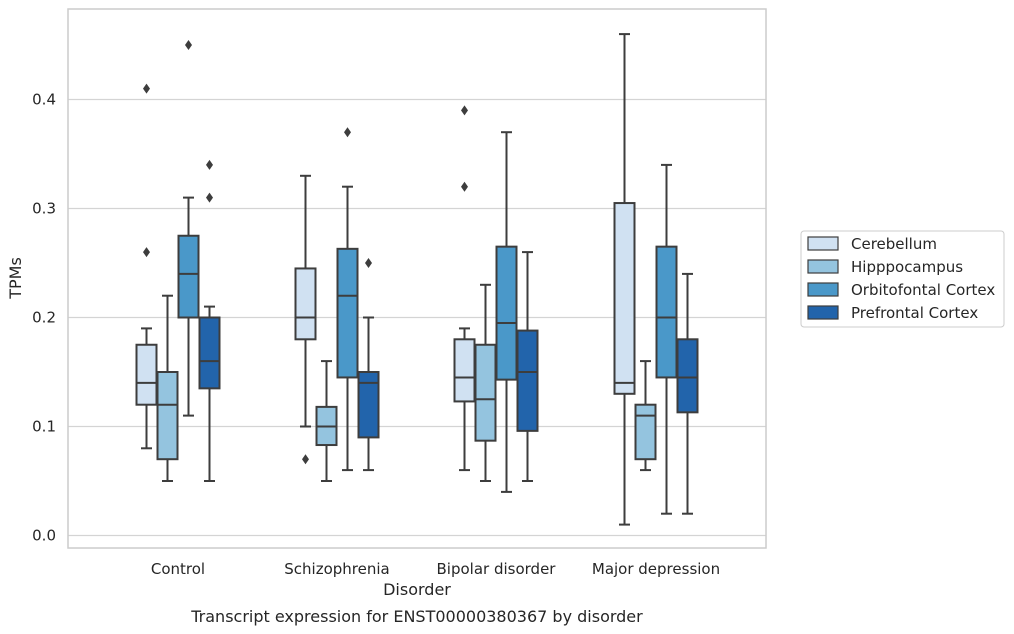 This screenshot has width=1014, height=634. I want to click on legend-item: Prefrontal Cortex, so click(892, 313).